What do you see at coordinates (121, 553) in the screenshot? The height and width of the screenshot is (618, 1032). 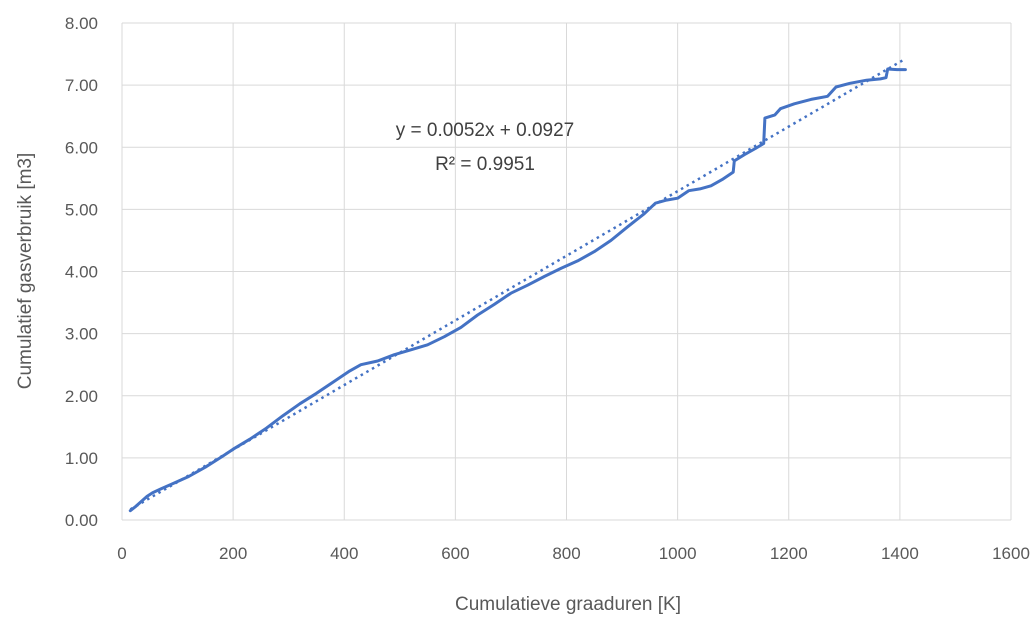 I see `x-tick-label: 0` at bounding box center [121, 553].